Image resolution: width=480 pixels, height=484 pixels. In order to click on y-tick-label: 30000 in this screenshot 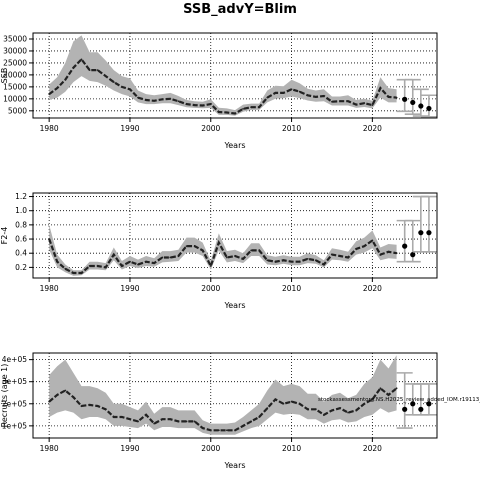, I will do `click(15, 50)`.